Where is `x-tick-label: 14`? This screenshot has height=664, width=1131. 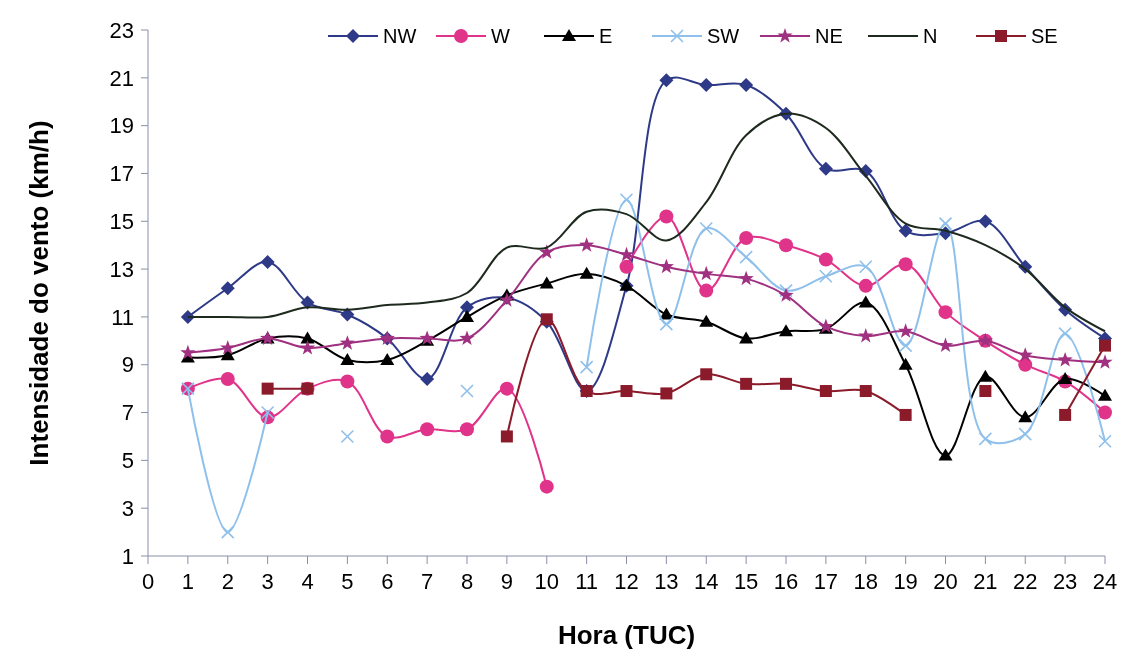 x-tick-label: 14 is located at coordinates (706, 581).